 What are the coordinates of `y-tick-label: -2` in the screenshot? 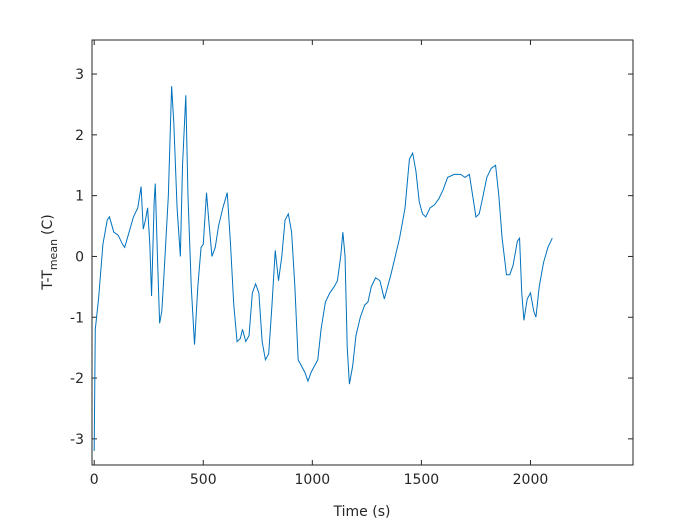 It's located at (77, 379).